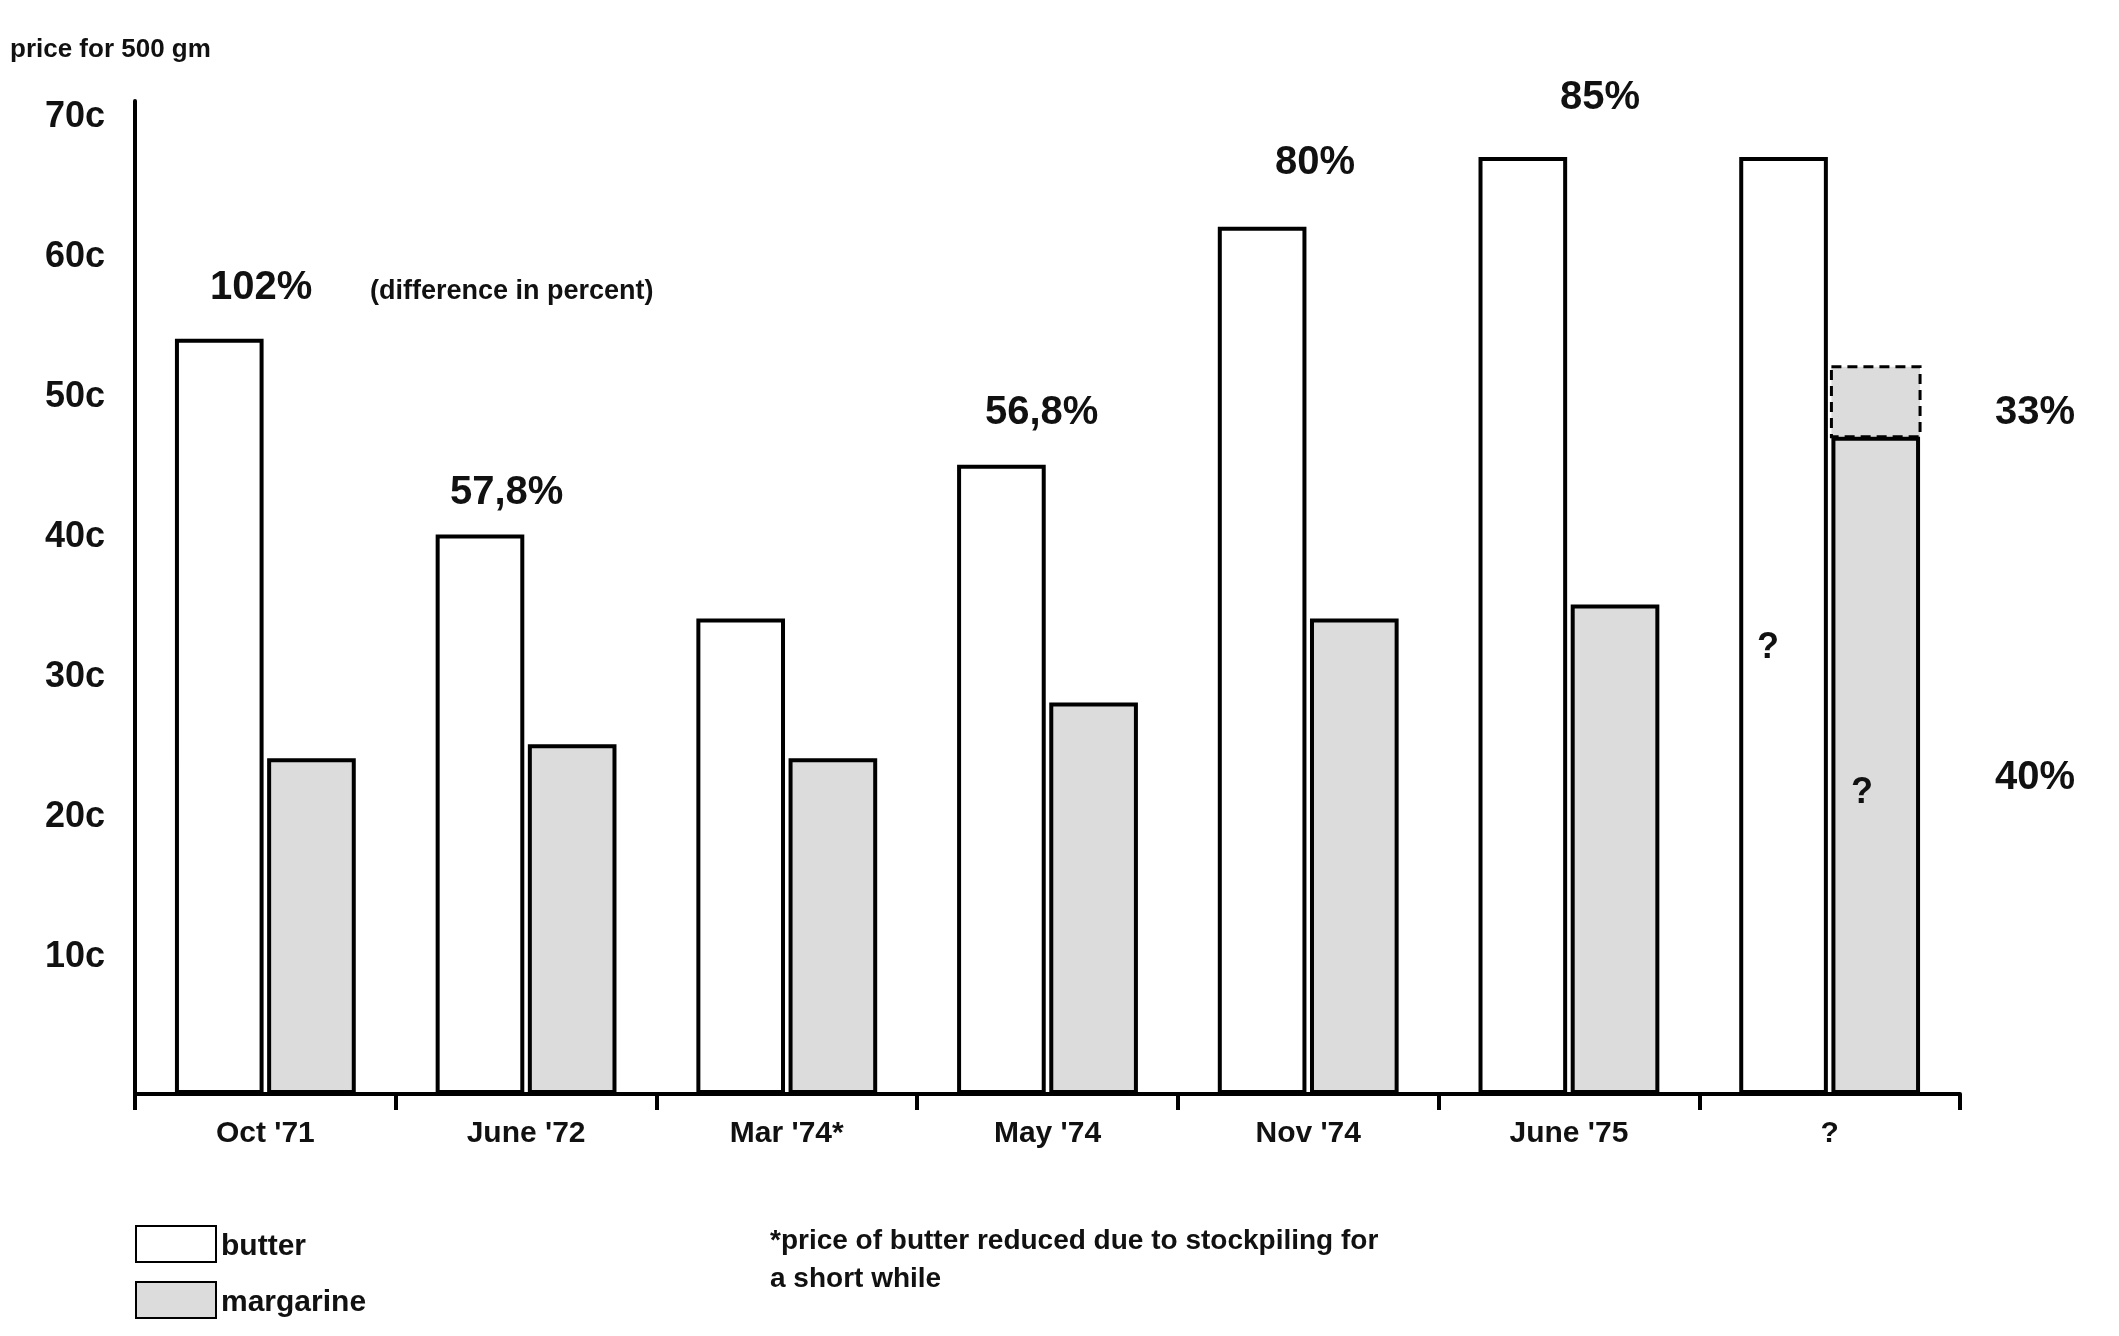 This screenshot has height=1336, width=2119. I want to click on annotation: 56,8%, so click(1042, 410).